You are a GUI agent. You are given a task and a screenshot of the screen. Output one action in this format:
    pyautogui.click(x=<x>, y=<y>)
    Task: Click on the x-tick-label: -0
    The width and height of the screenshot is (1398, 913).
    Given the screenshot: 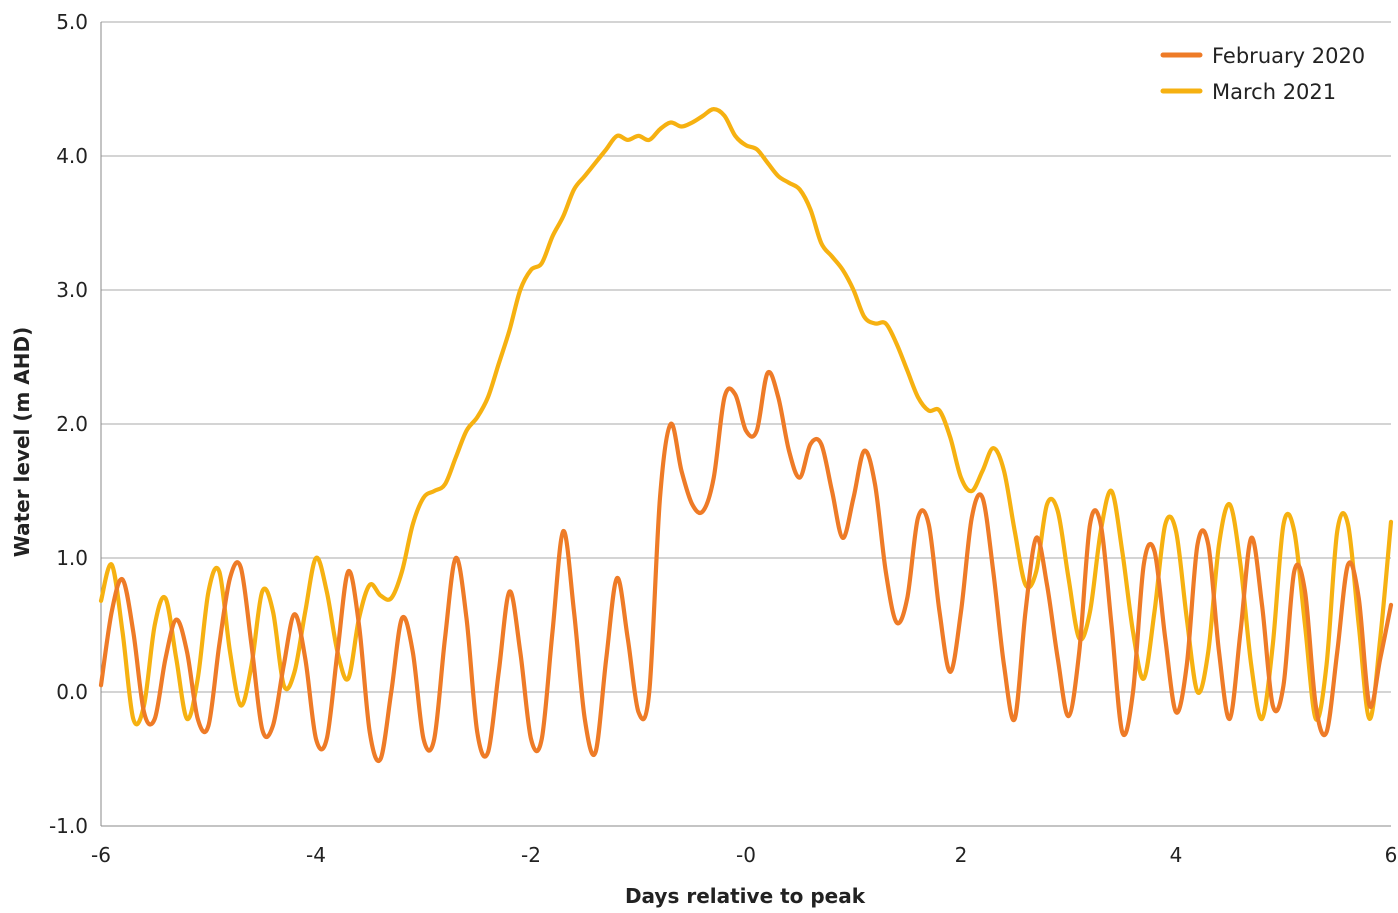 What is the action you would take?
    pyautogui.click(x=746, y=855)
    